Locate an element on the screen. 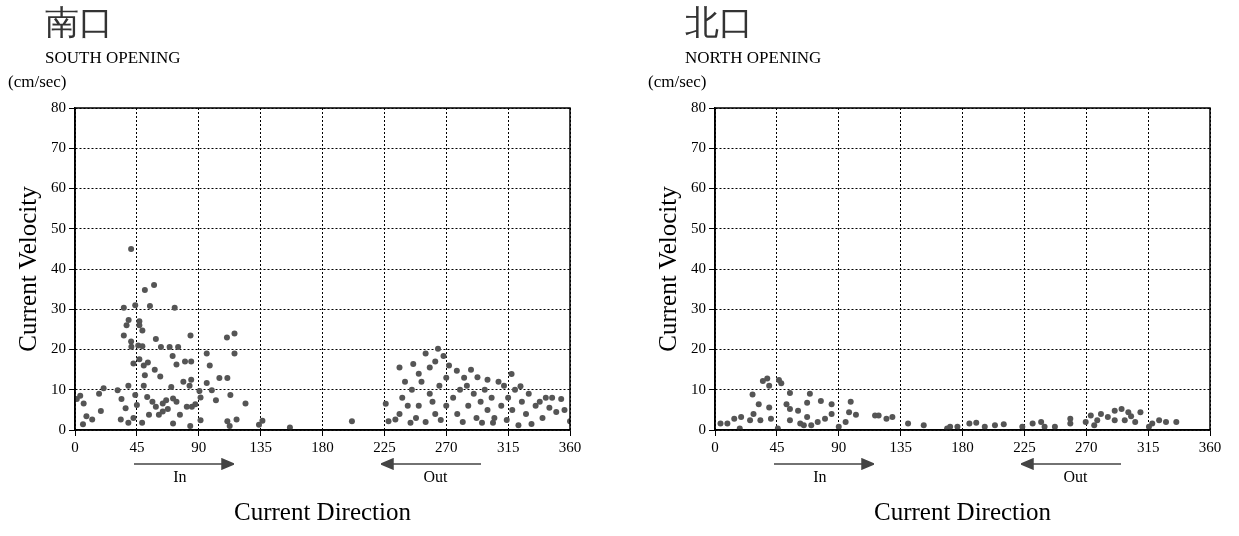 The height and width of the screenshot is (536, 1239). chart-title: 南口 is located at coordinates (79, 22).